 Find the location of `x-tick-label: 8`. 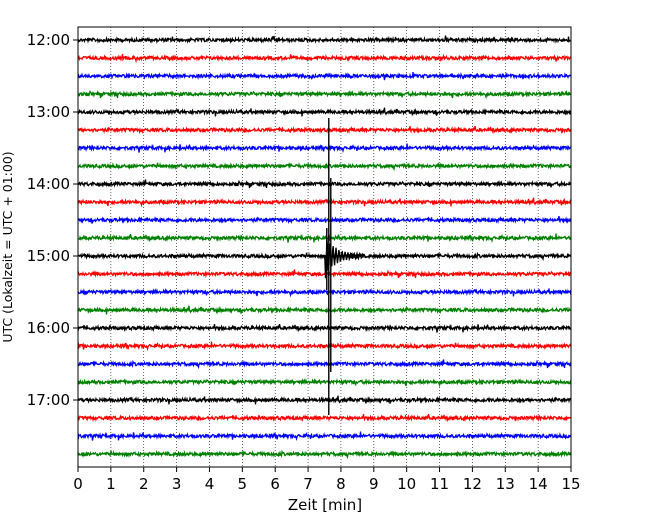

x-tick-label: 8 is located at coordinates (341, 484).